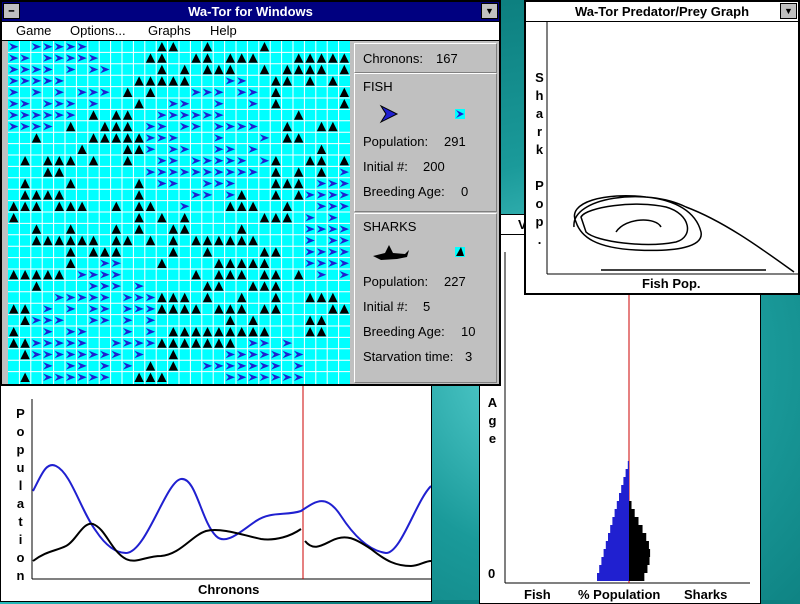  Describe the element at coordinates (34, 30) in the screenshot. I see `menu-item: Game` at that location.